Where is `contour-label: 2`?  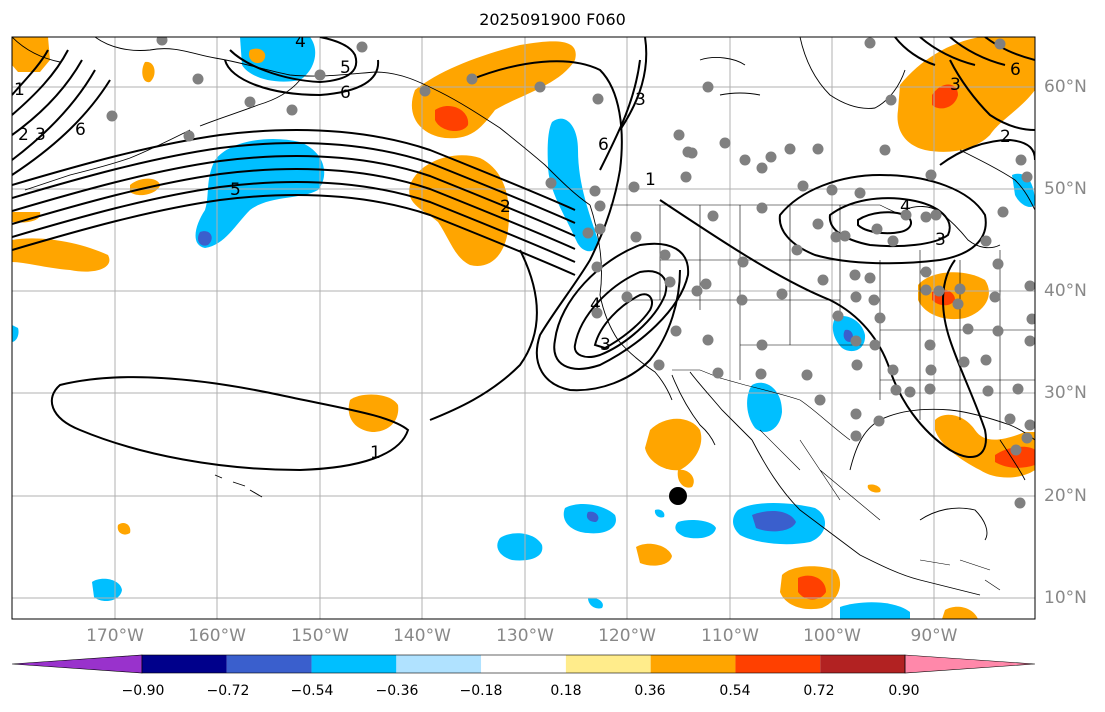 contour-label: 2 is located at coordinates (1005, 137).